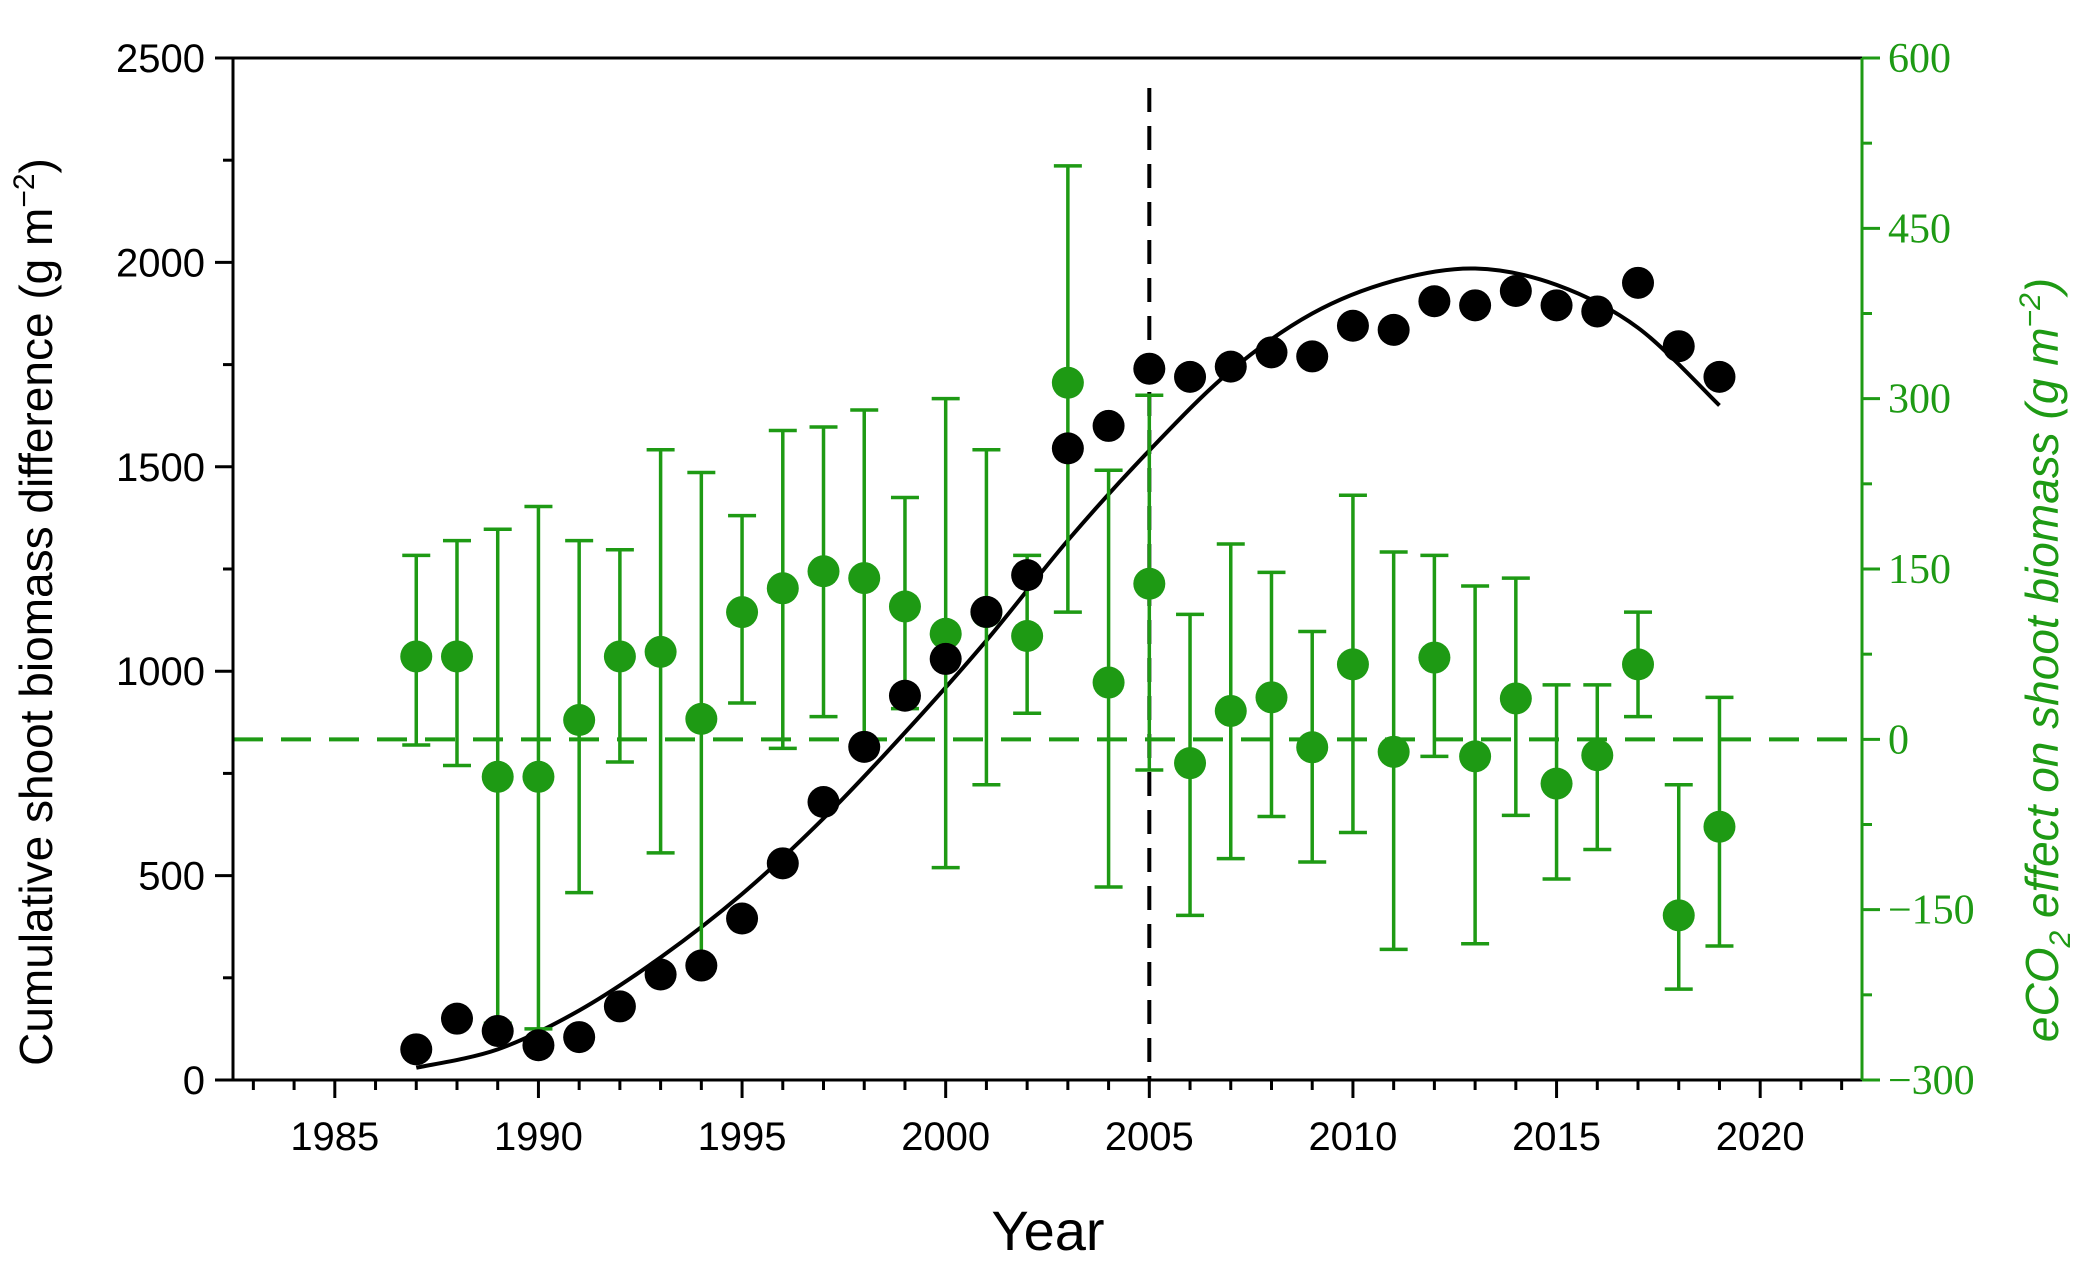  What do you see at coordinates (1919, 59) in the screenshot?
I see `y2-tick-label: 600` at bounding box center [1919, 59].